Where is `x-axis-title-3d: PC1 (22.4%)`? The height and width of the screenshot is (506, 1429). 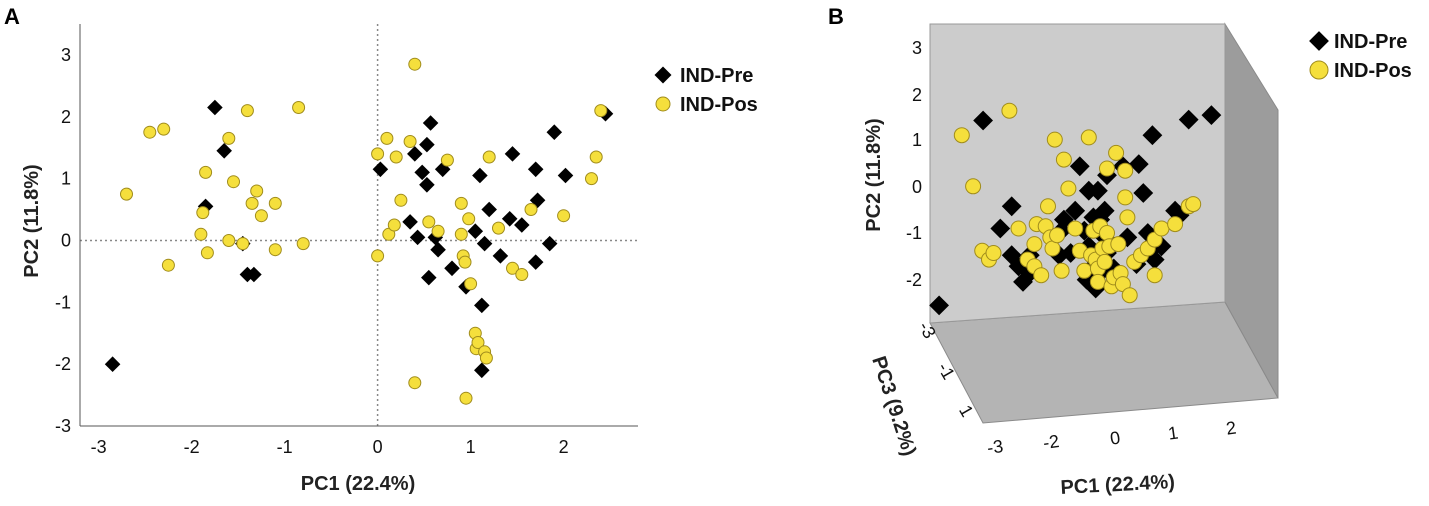
x-axis-title-3d: PC1 (22.4%) is located at coordinates (1117, 485).